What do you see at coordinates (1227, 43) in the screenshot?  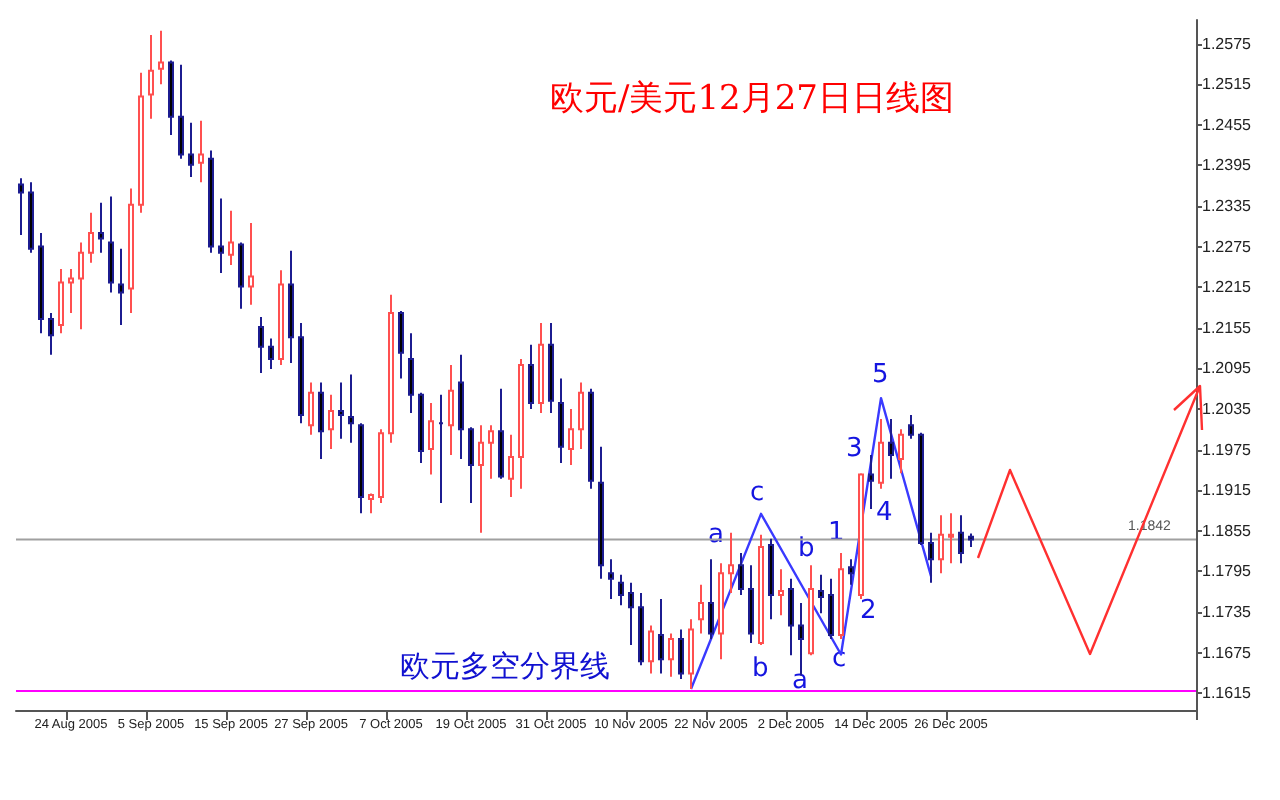 I see `y-tick-label: 1.2575` at bounding box center [1227, 43].